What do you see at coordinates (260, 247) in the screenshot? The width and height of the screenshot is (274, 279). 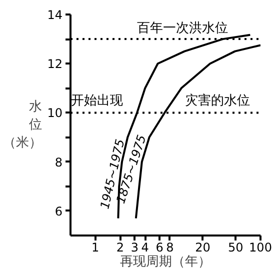 I see `x-tick-label: 100` at bounding box center [260, 247].